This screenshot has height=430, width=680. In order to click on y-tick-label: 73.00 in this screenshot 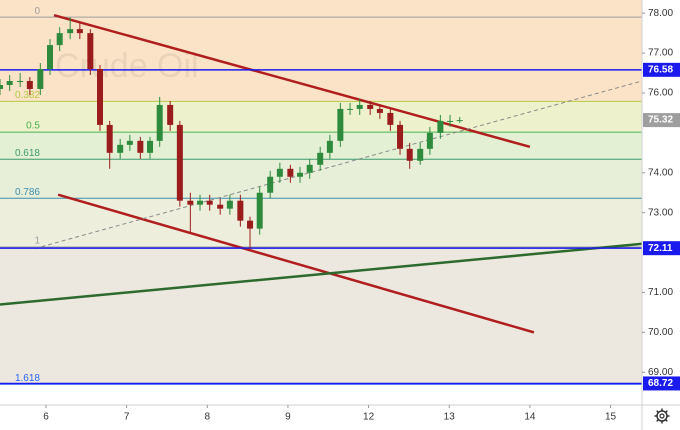, I will do `click(660, 212)`.